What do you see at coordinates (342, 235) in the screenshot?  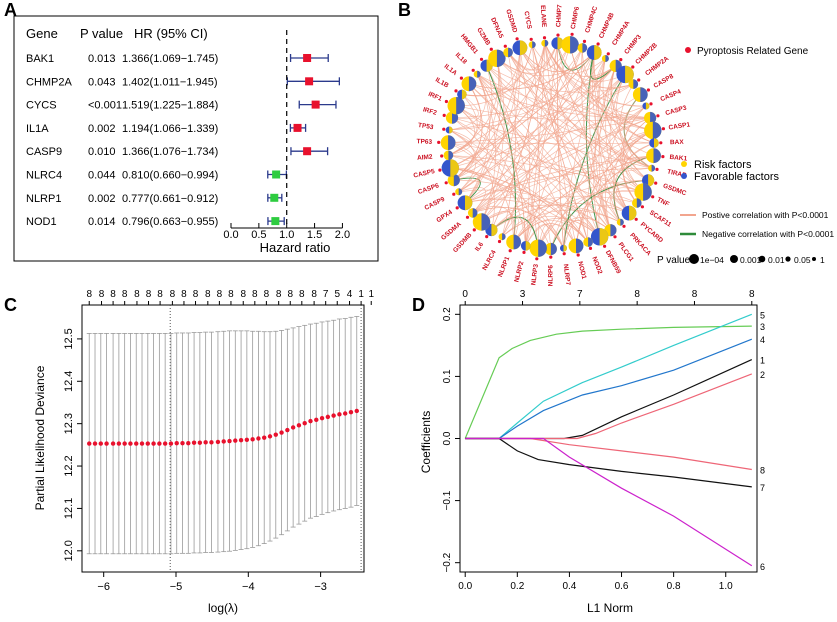 I see `forest-tick-label: 2.0` at bounding box center [342, 235].